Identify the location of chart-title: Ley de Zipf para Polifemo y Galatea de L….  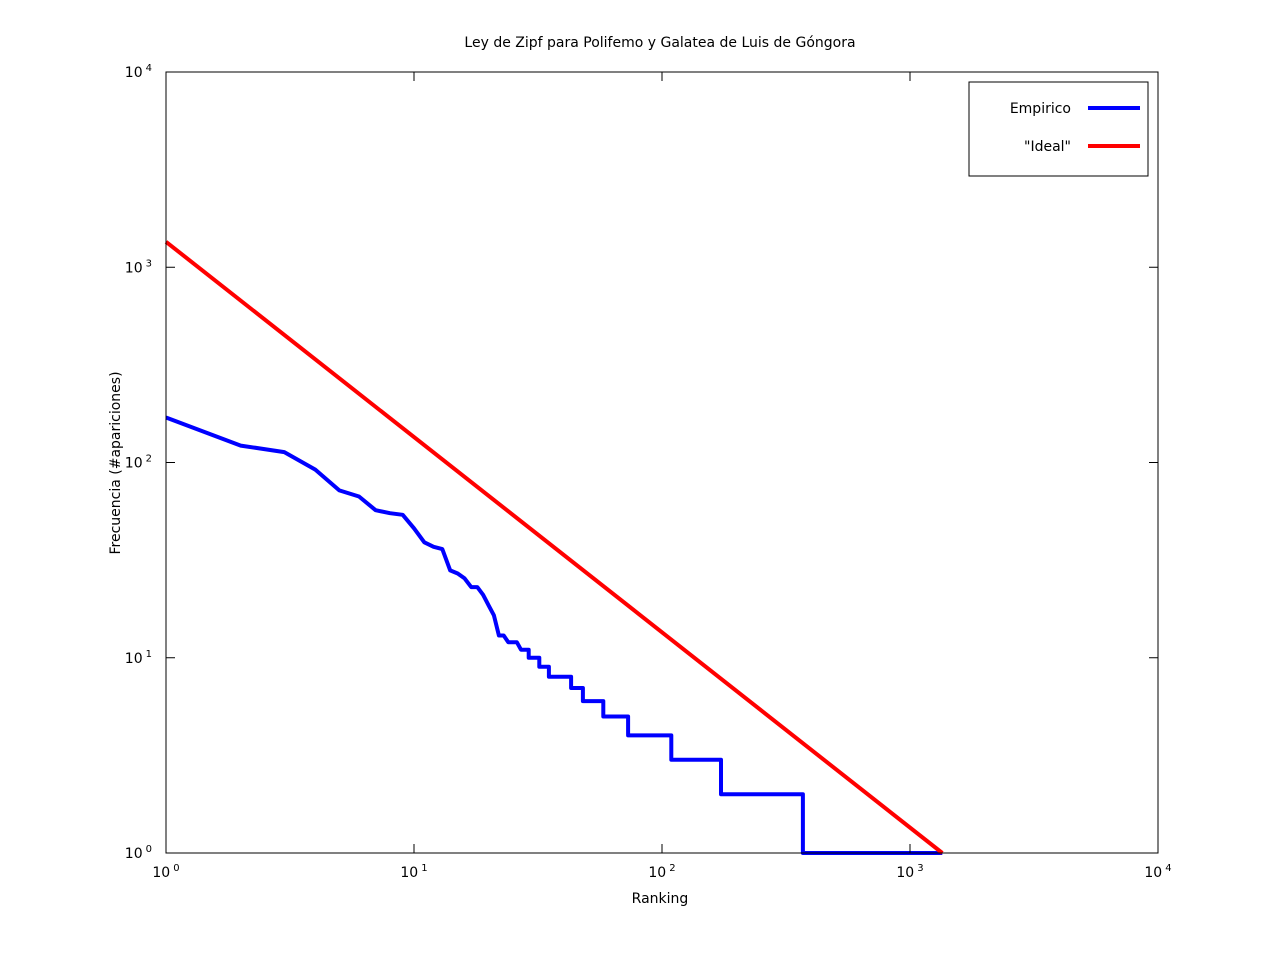
(659, 43).